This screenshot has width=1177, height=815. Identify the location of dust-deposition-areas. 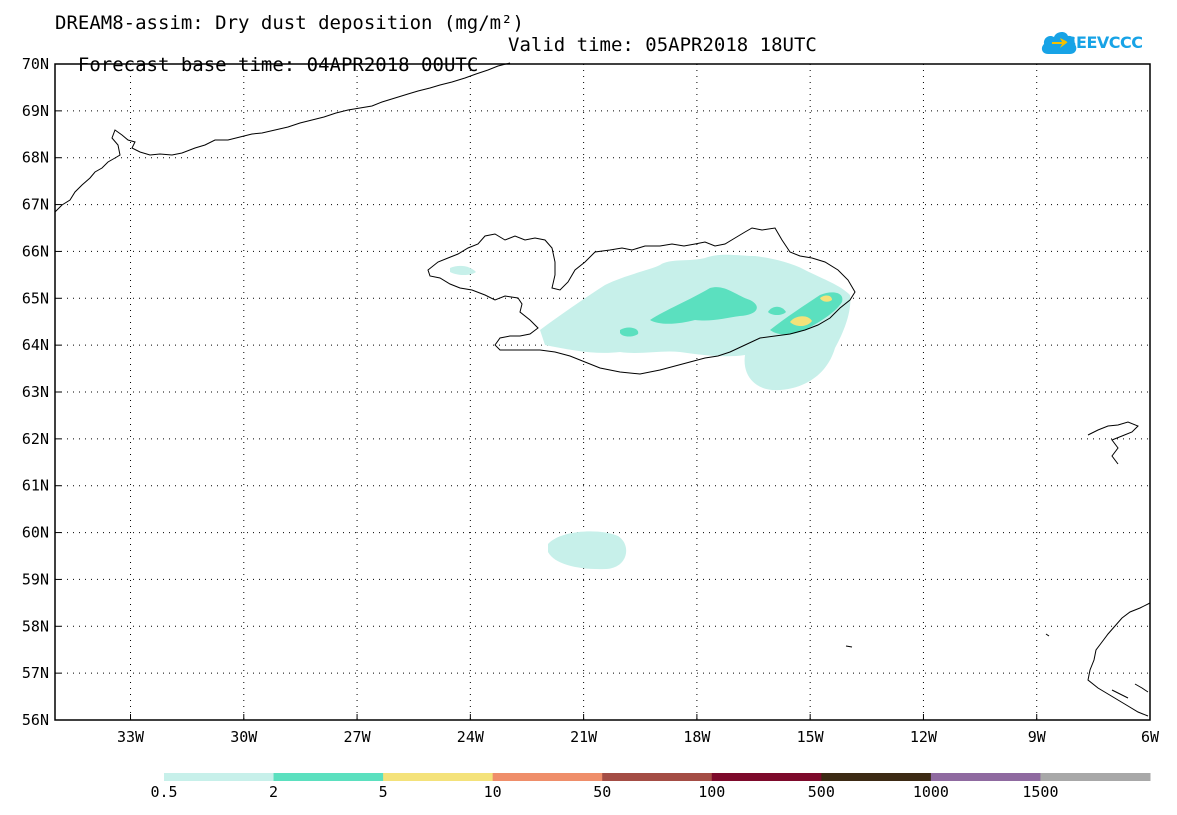
(650, 412).